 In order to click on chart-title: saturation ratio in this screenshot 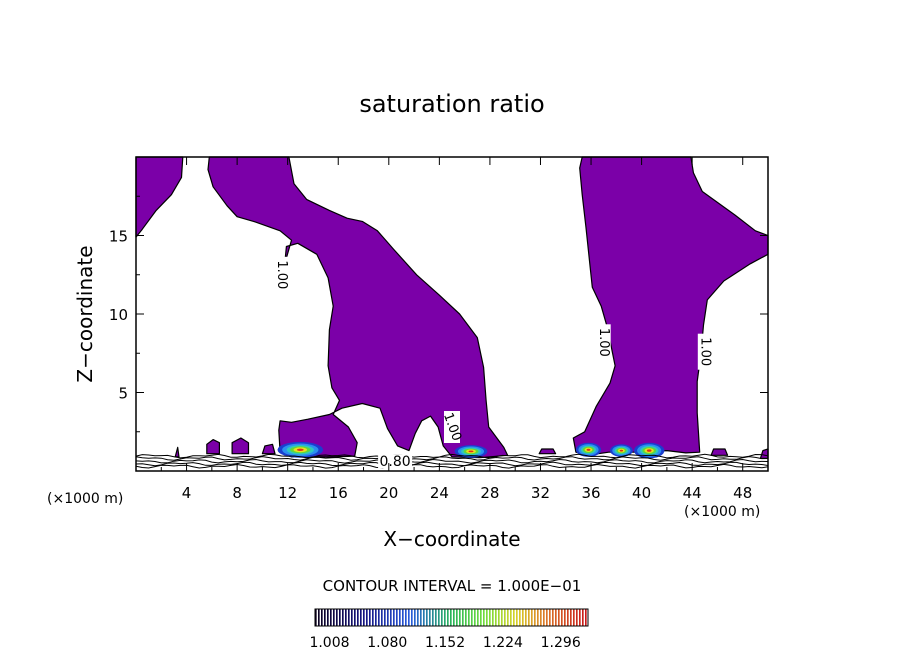, I will do `click(451, 104)`.